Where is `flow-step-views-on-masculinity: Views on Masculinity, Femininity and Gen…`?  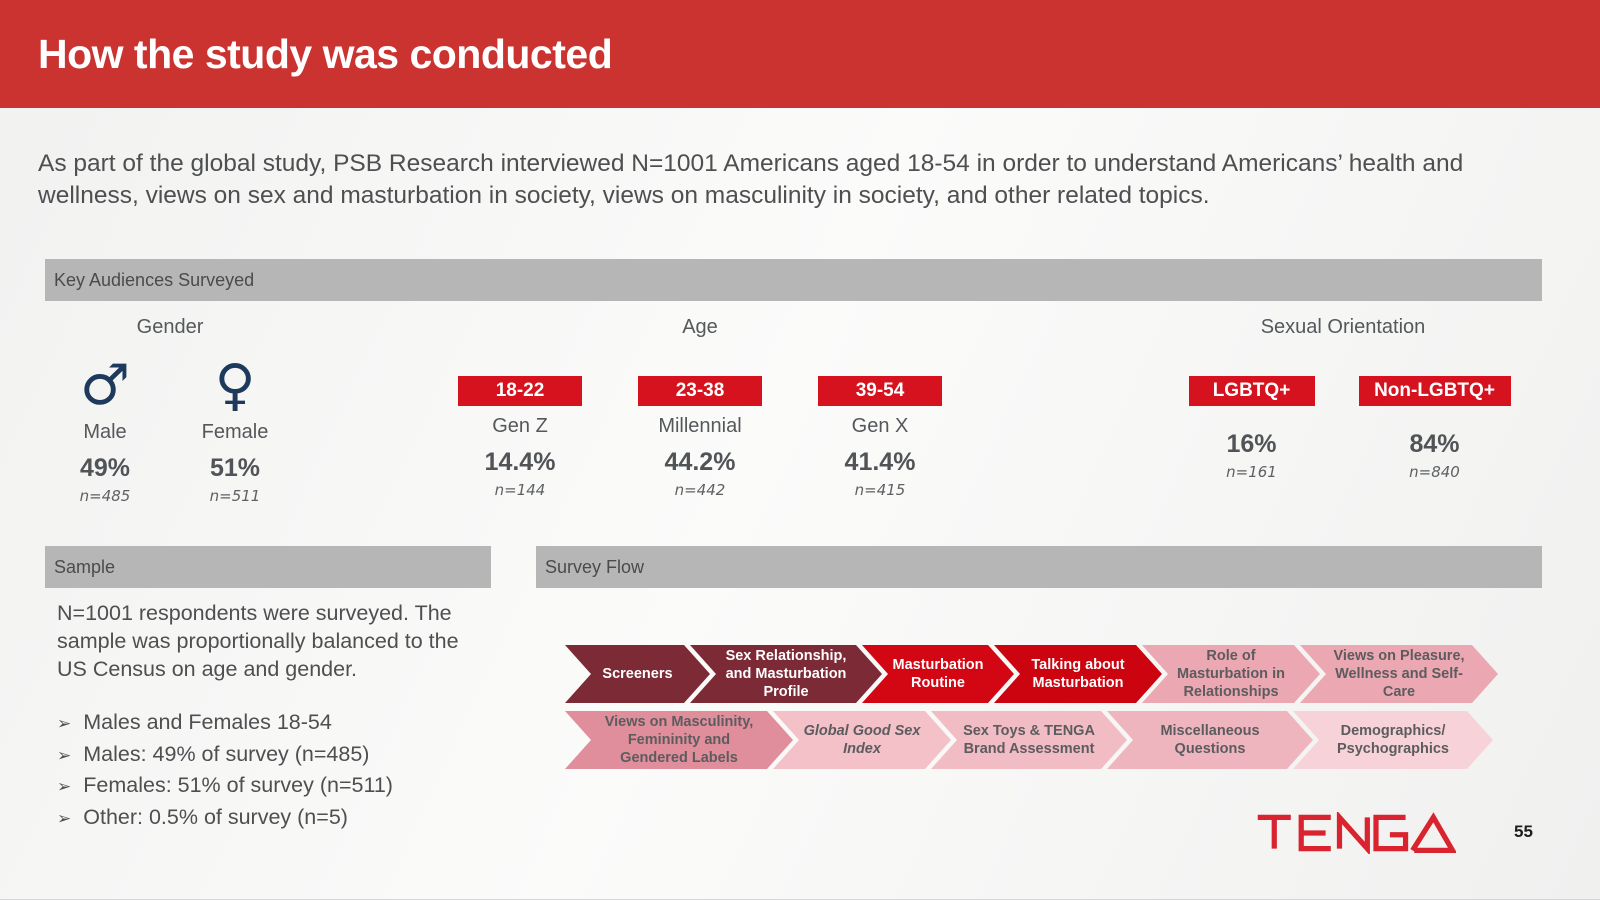
flow-step-views-on-masculinity: Views on Masculinity, Femininity and Gen… is located at coordinates (679, 740).